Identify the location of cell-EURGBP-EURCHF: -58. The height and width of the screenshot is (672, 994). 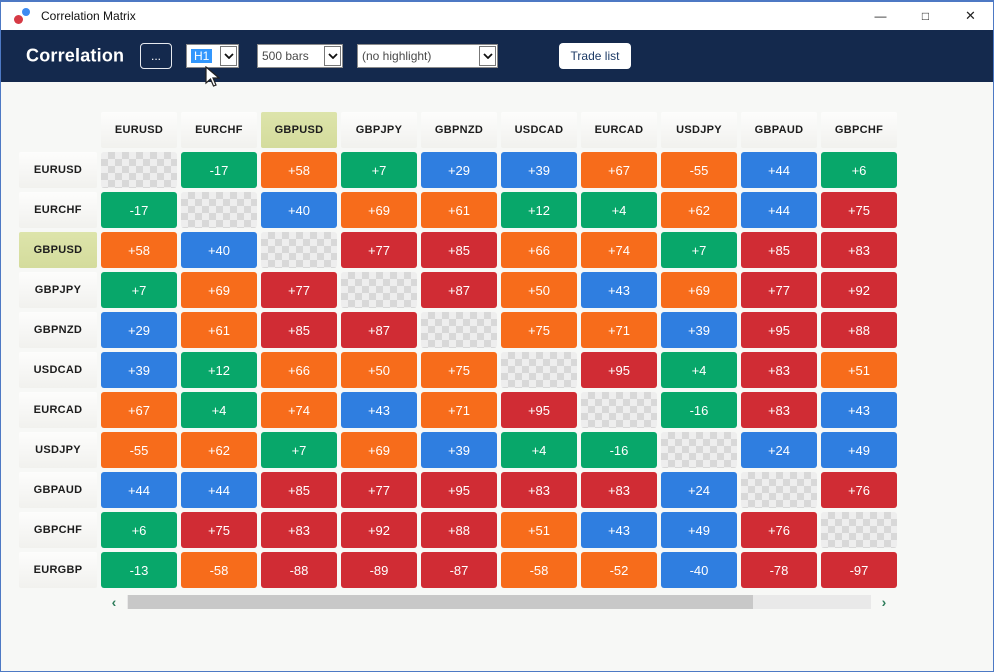
(219, 570).